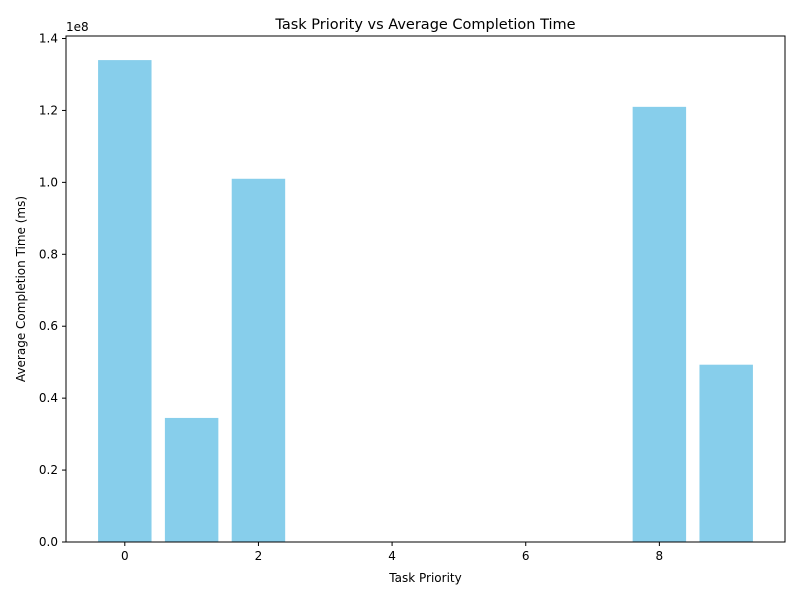 This screenshot has width=800, height=600. Describe the element at coordinates (48, 254) in the screenshot. I see `y-tick-label: 0.8` at that location.